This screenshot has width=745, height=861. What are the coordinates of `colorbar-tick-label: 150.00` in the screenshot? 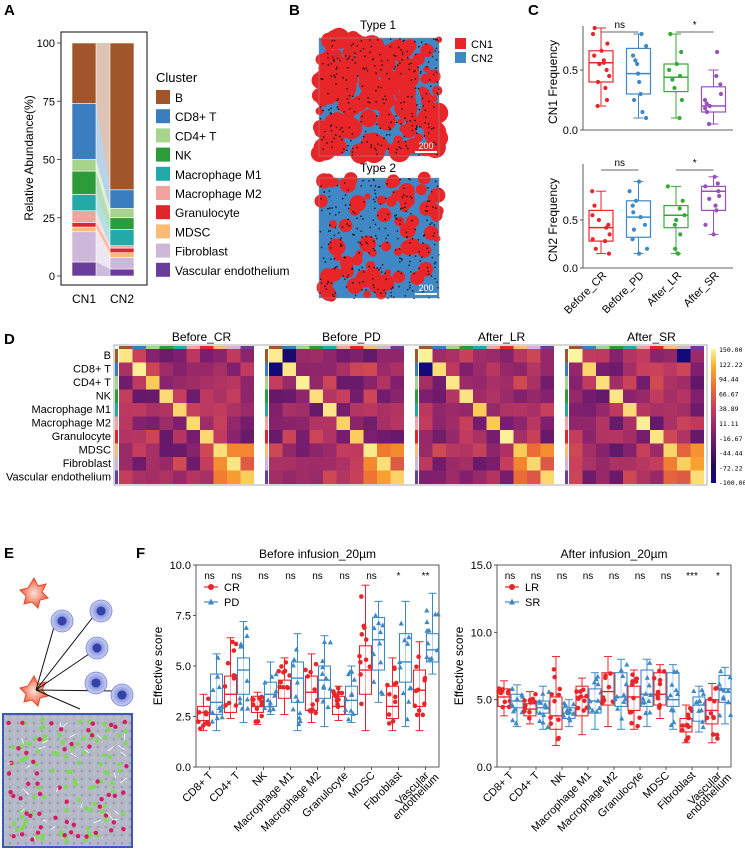 It's located at (731, 350).